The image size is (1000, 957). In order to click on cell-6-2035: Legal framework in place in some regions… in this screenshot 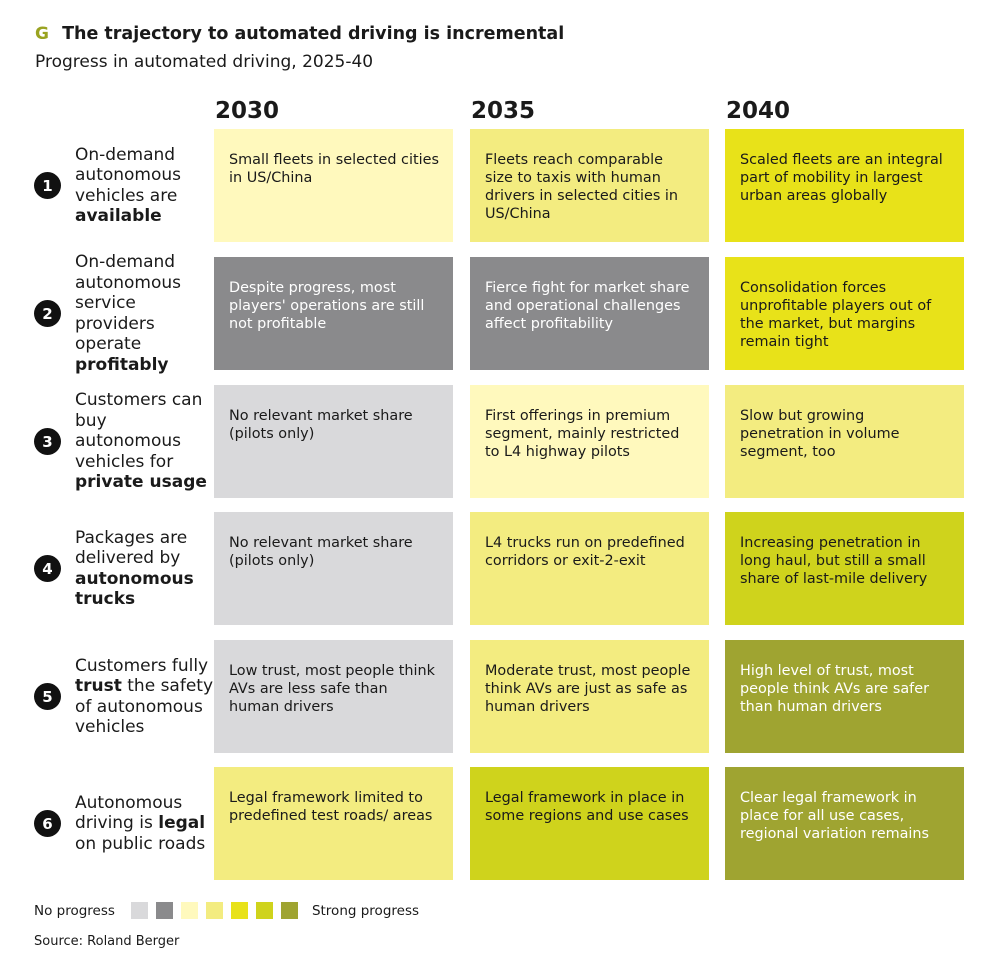, I will do `click(589, 823)`.